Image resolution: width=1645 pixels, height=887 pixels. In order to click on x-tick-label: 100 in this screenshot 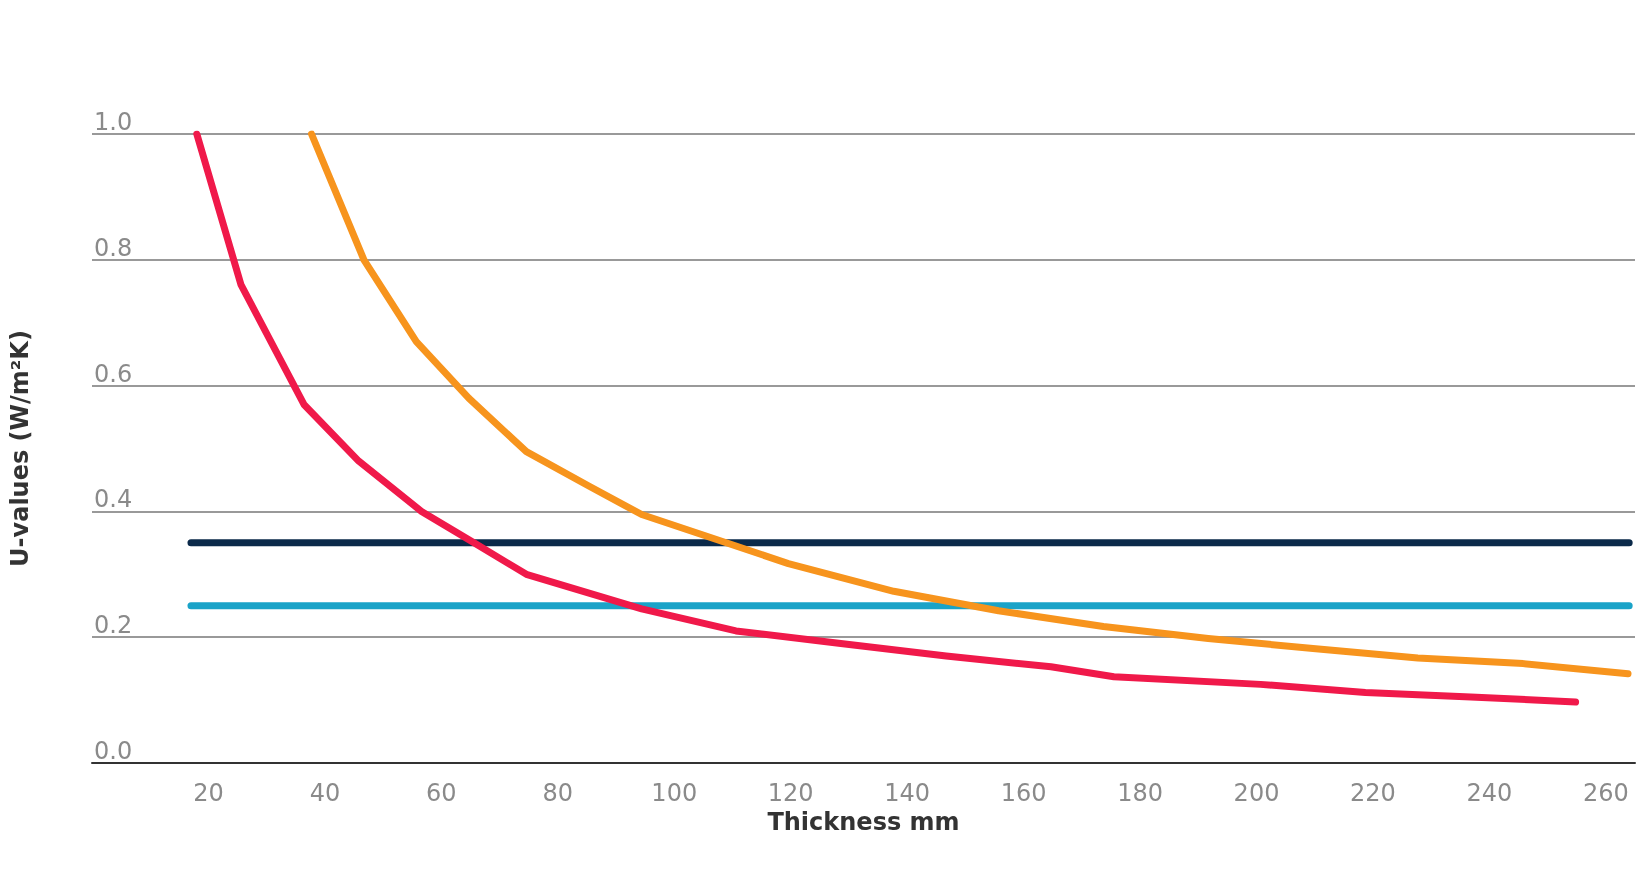, I will do `click(674, 793)`.